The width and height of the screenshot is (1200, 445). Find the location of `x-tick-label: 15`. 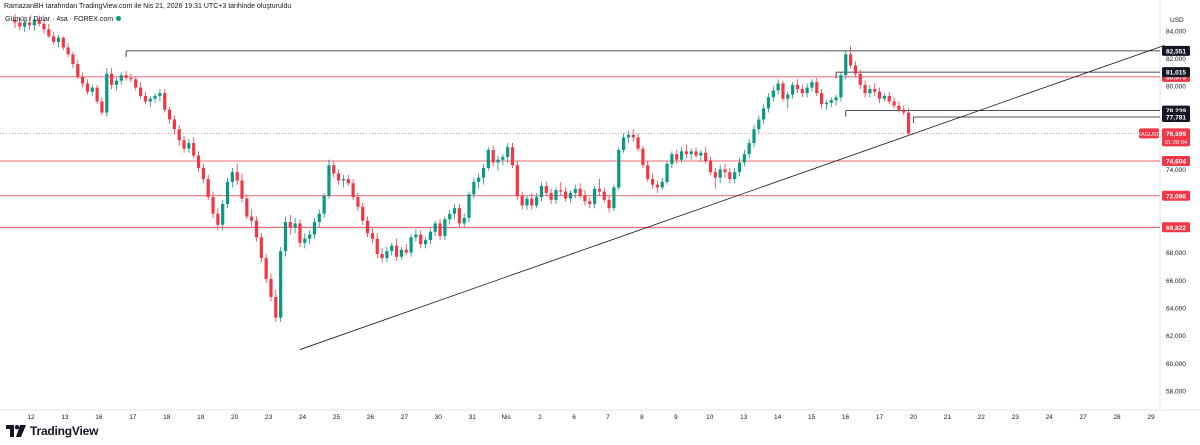

x-tick-label: 15 is located at coordinates (812, 417).